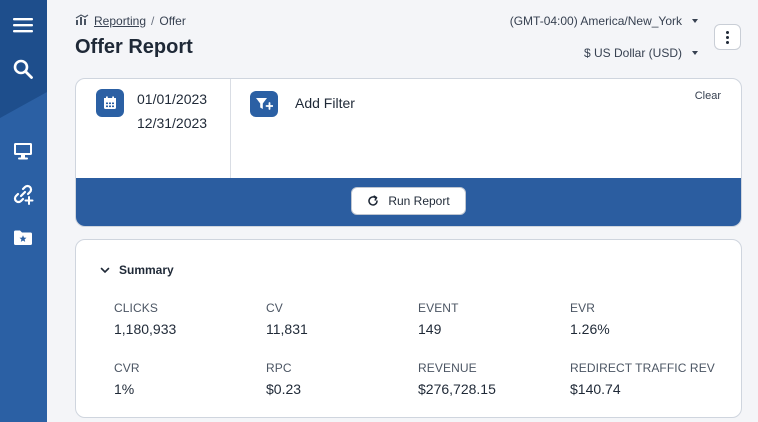 The height and width of the screenshot is (422, 758). Describe the element at coordinates (493, 319) in the screenshot. I see `metric-event: EVENT 149` at that location.